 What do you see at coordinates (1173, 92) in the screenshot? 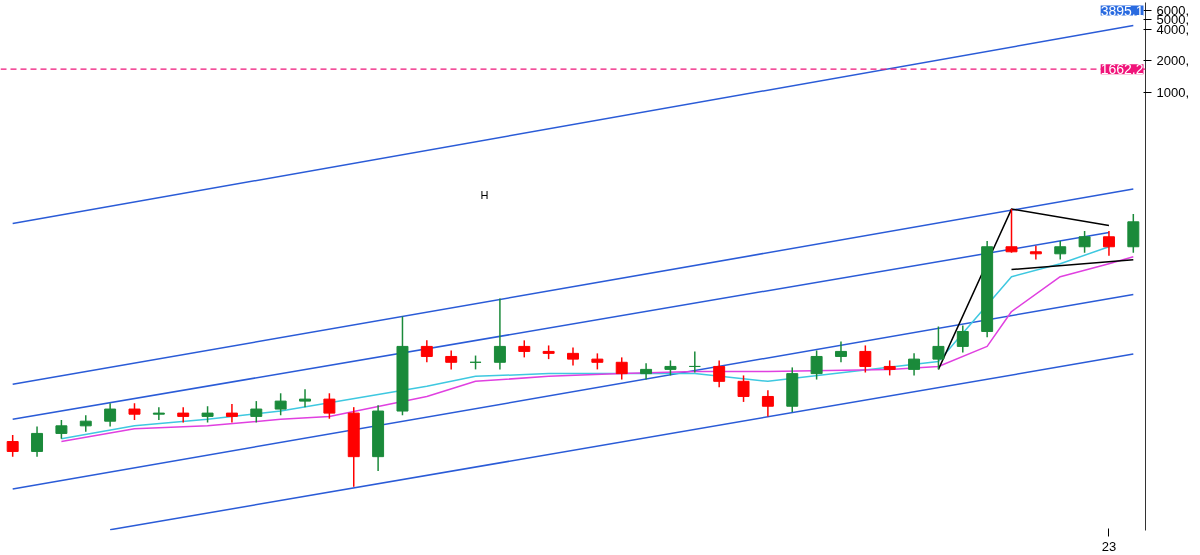
I see `y-tick-label: 1000,` at bounding box center [1173, 92].